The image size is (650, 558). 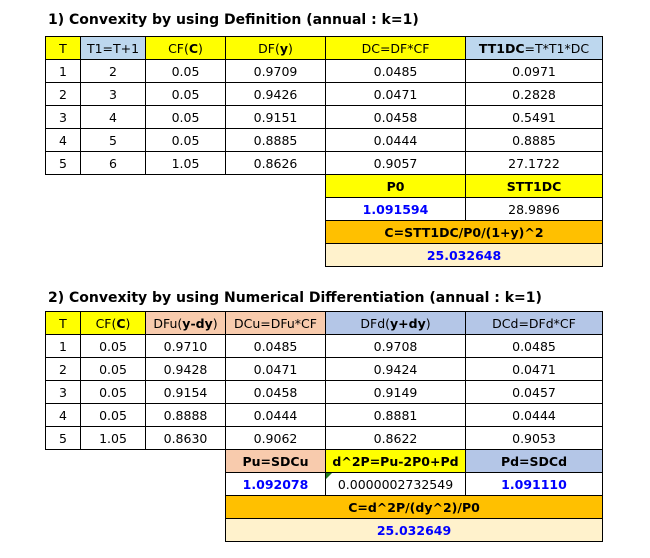 I want to click on cell: 0.9428, so click(x=185, y=369).